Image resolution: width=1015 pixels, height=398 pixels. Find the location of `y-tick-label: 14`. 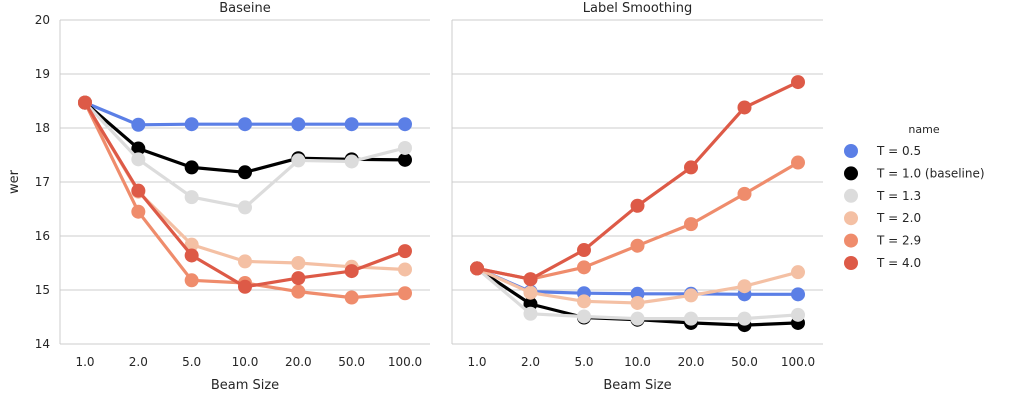

y-tick-label: 14 is located at coordinates (42, 344).